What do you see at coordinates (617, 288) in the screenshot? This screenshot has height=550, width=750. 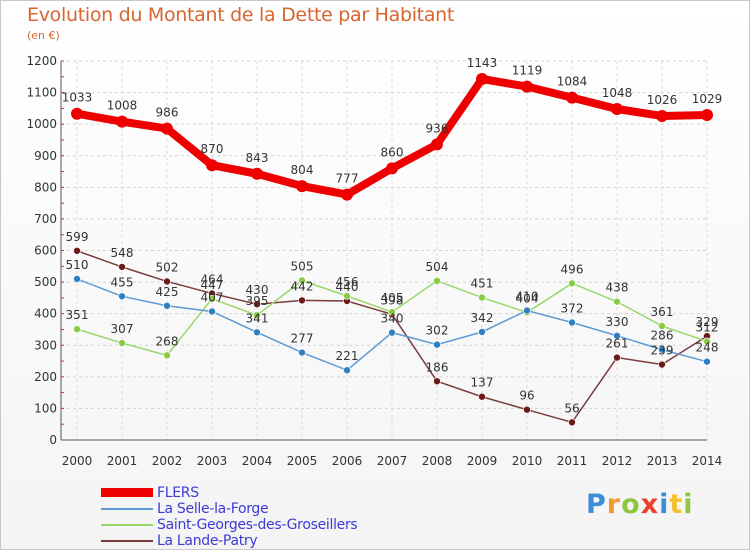 I see `data-label-saint-georges-des-groseillers: 438` at bounding box center [617, 288].